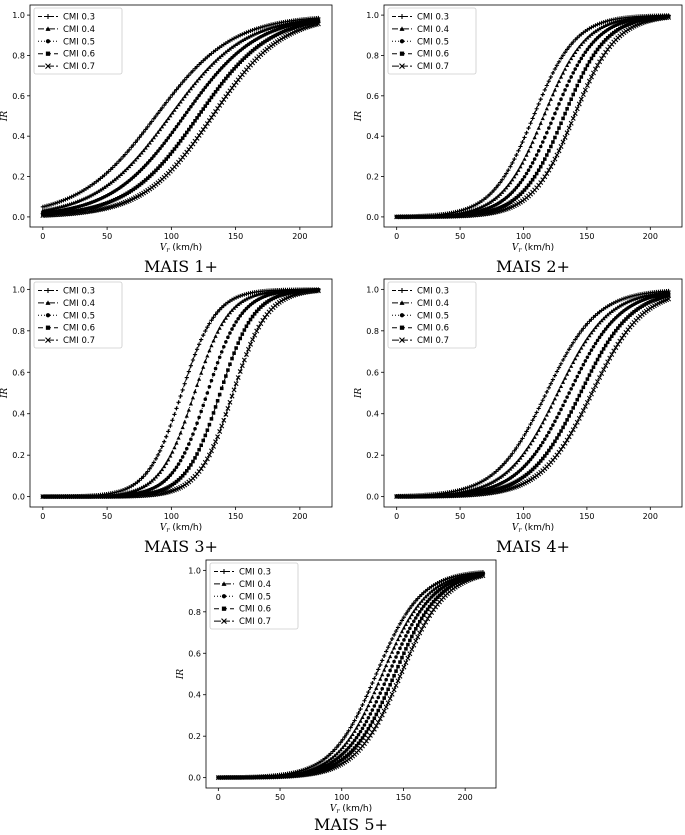 The height and width of the screenshot is (835, 685). I want to click on legend-label: CMI 0.6, so click(433, 55).